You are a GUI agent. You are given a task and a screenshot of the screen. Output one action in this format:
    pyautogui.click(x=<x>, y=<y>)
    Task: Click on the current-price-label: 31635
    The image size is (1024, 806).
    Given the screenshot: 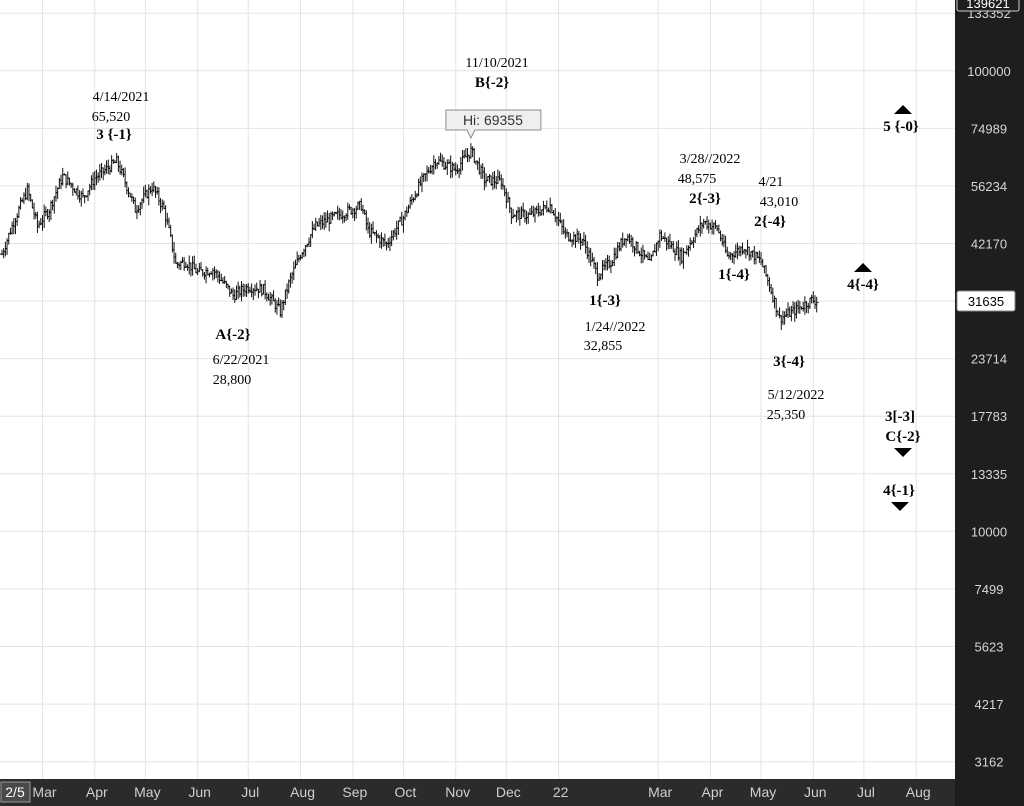 What is the action you would take?
    pyautogui.click(x=986, y=301)
    